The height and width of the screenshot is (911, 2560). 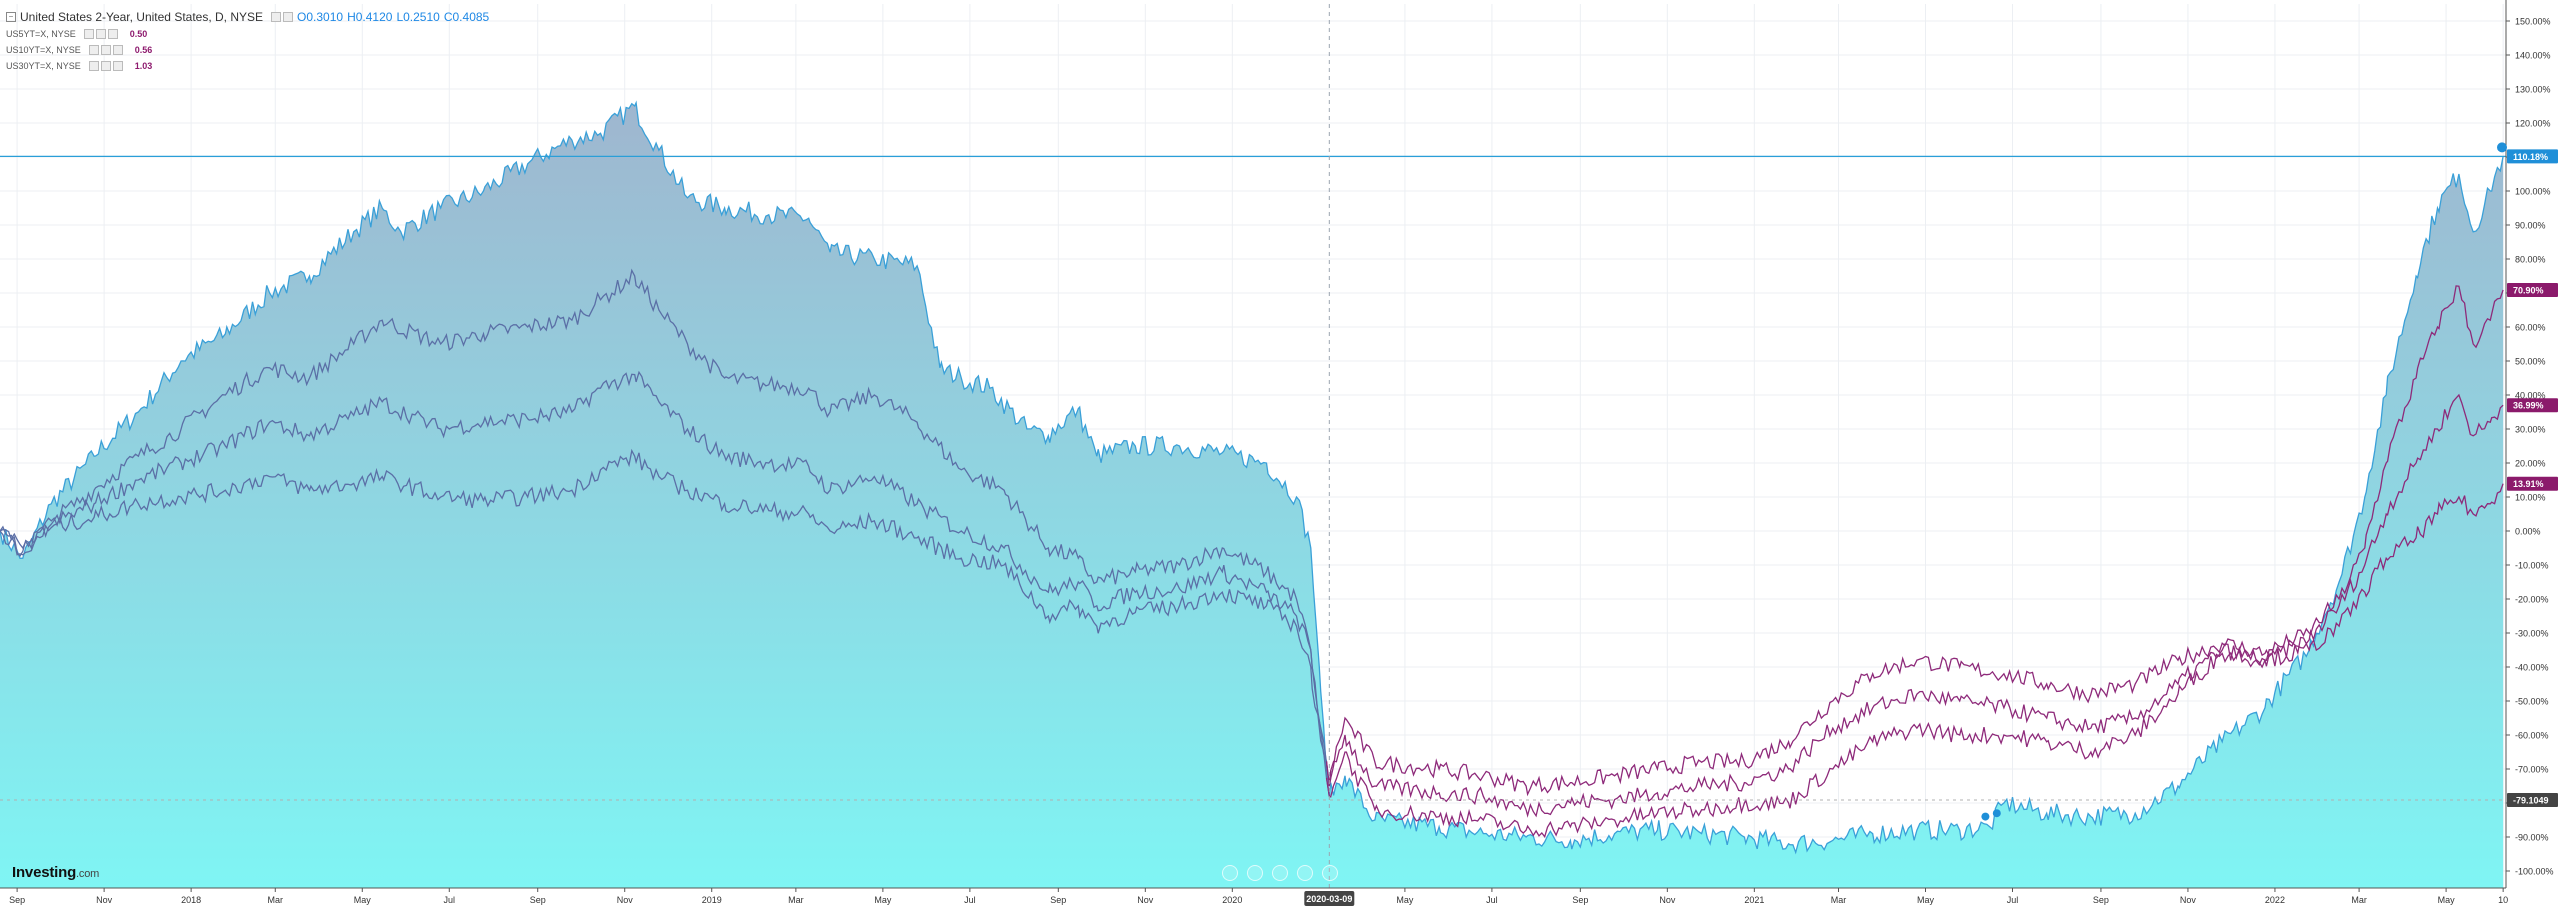 What do you see at coordinates (2533, 22) in the screenshot?
I see `y-tick-label: 150.00%` at bounding box center [2533, 22].